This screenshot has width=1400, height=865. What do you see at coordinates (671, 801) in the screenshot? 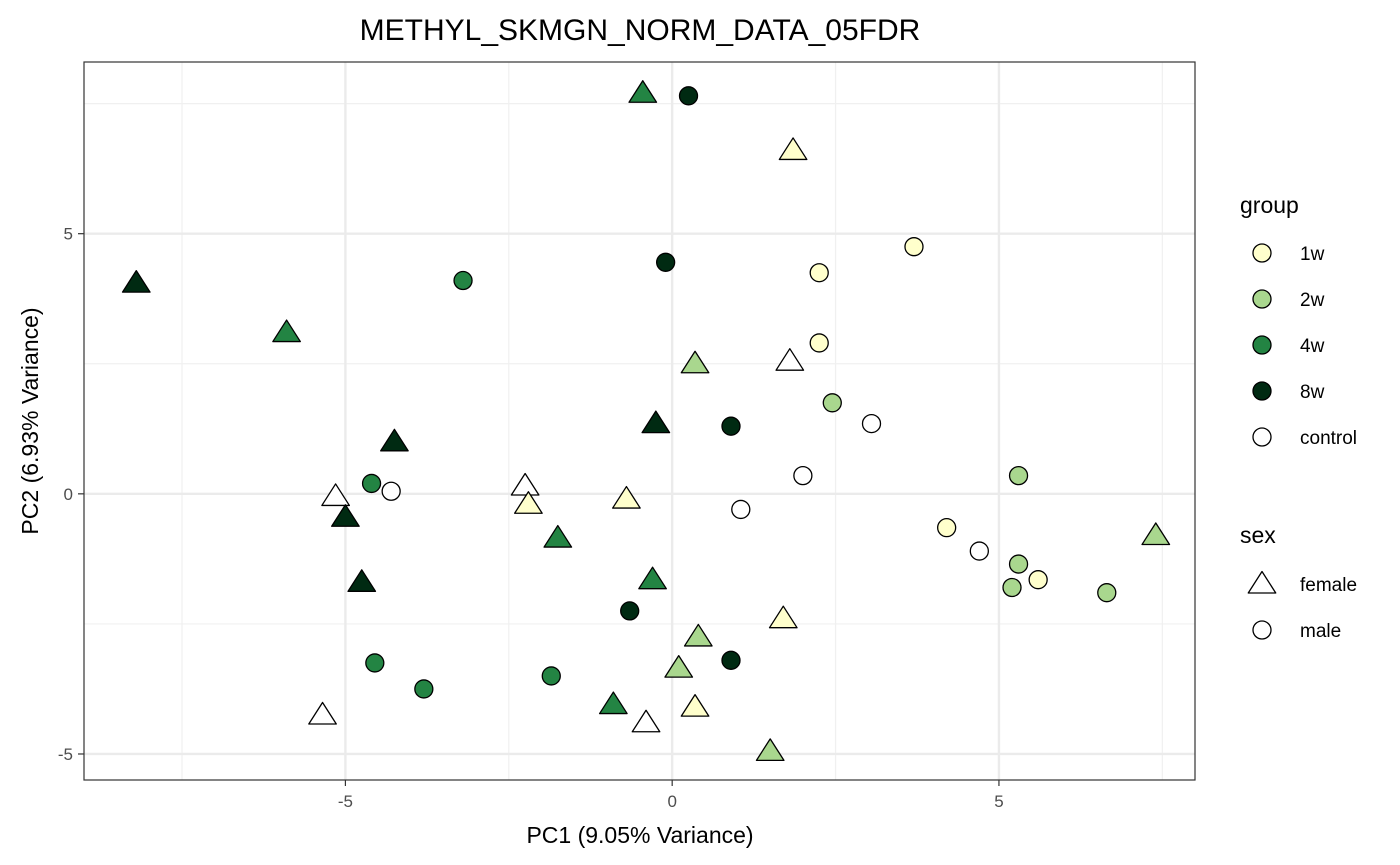
I see `x-tick-label: 0` at bounding box center [671, 801].